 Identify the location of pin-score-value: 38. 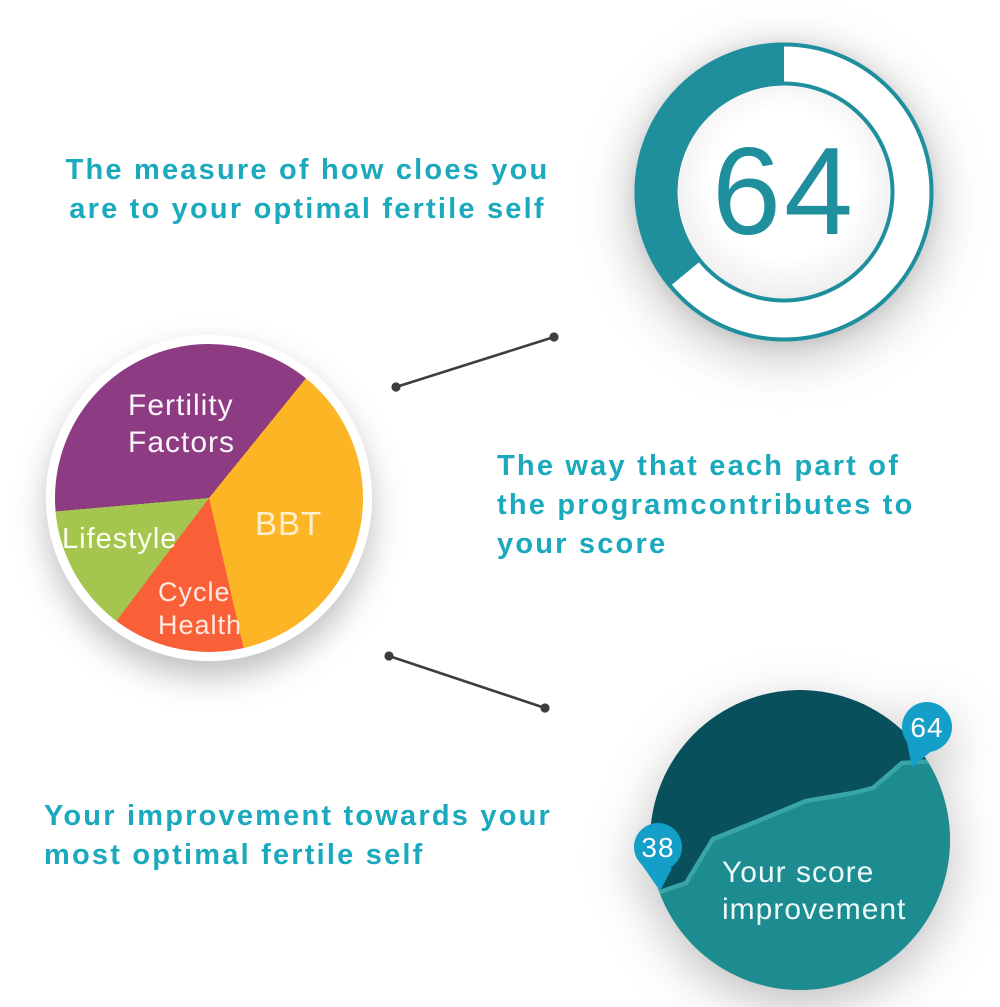
(657, 847).